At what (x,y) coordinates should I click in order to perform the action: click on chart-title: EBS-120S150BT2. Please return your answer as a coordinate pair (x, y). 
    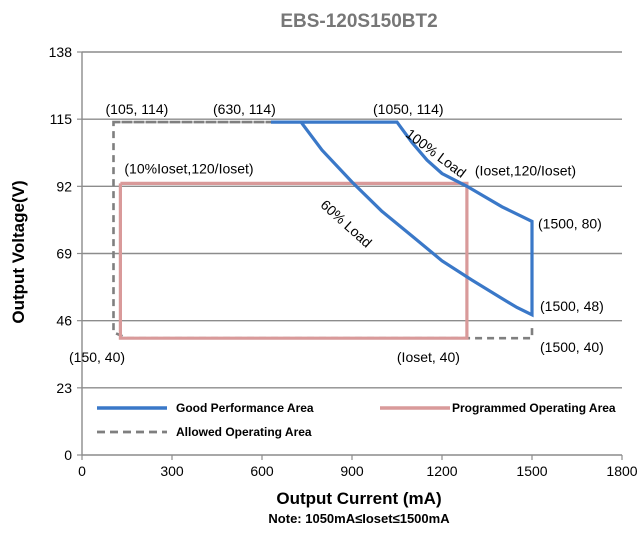
    Looking at the image, I should click on (358, 21).